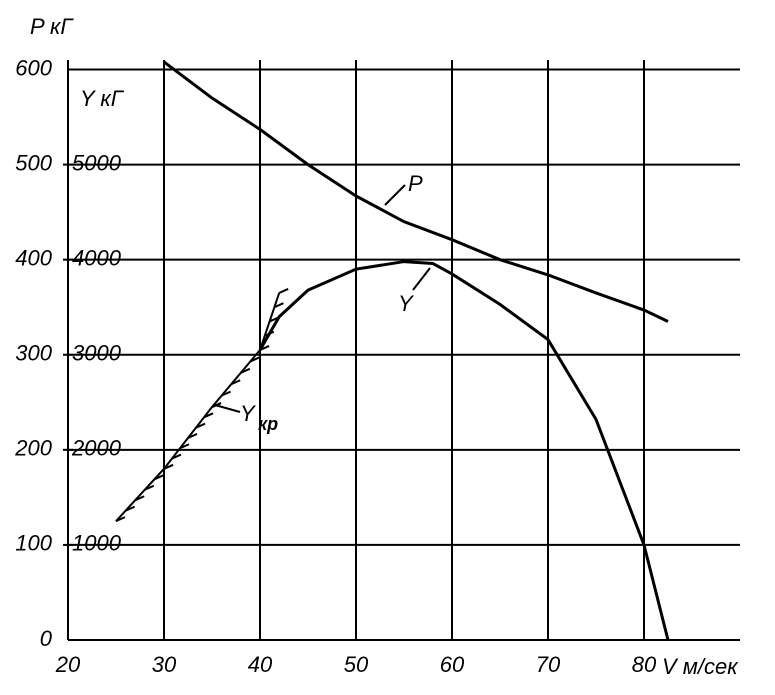 This screenshot has width=775, height=695. Describe the element at coordinates (97, 257) in the screenshot. I see `y2-tick-label: 4000` at that location.